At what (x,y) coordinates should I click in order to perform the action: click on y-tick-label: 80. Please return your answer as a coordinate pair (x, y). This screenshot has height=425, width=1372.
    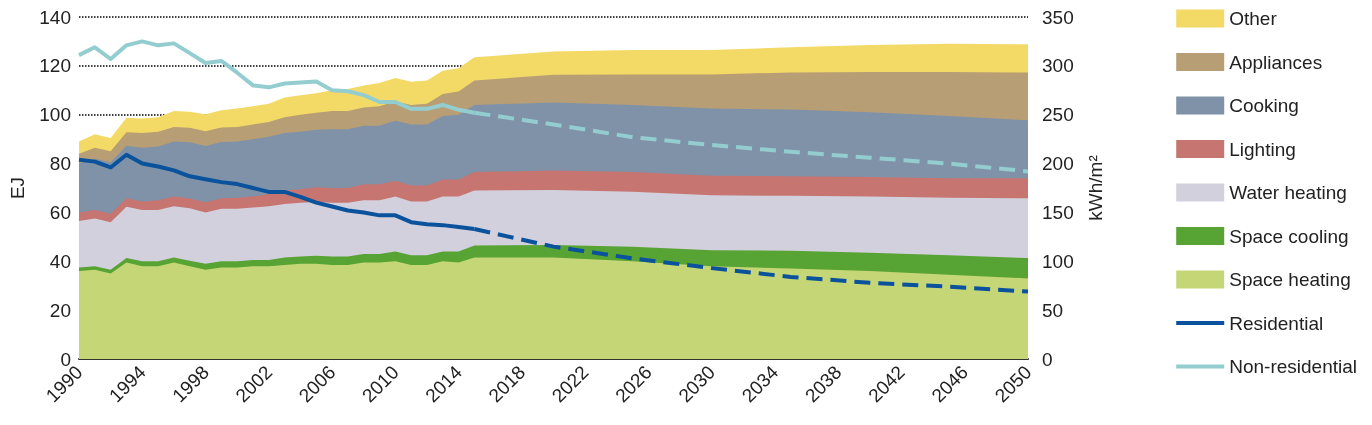
    Looking at the image, I should click on (60, 164).